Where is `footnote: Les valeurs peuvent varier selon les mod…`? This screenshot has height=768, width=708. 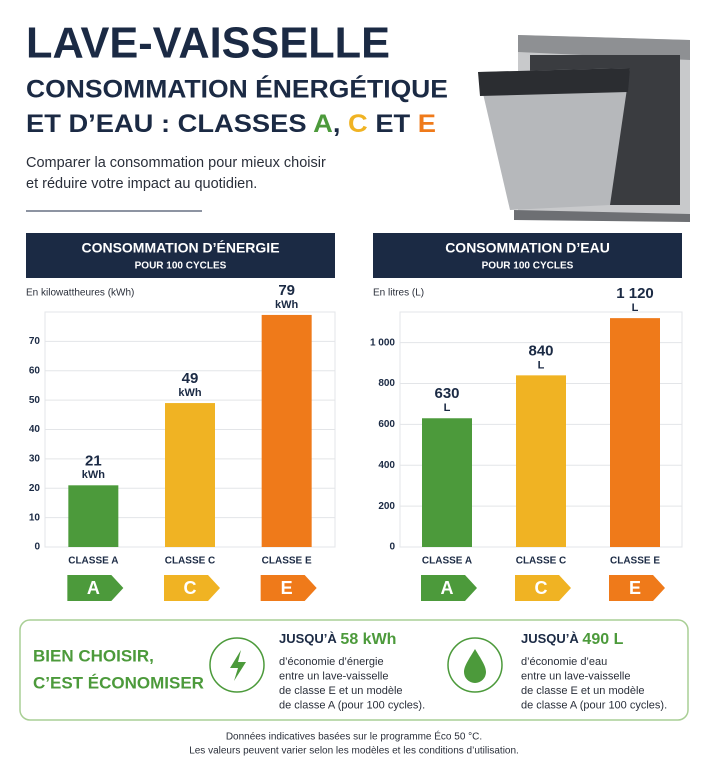 footnote: Les valeurs peuvent varier selon les mod… is located at coordinates (354, 751).